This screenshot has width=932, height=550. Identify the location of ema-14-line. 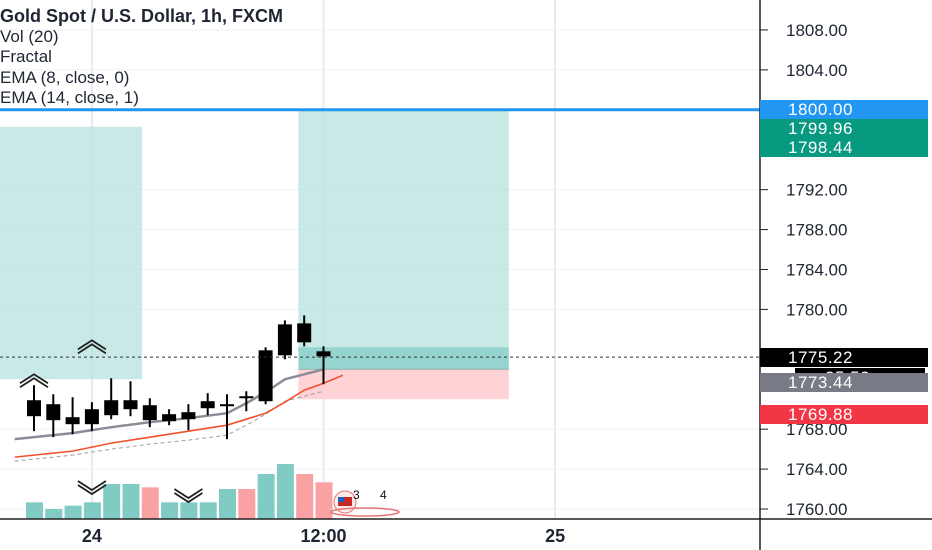
(179, 416).